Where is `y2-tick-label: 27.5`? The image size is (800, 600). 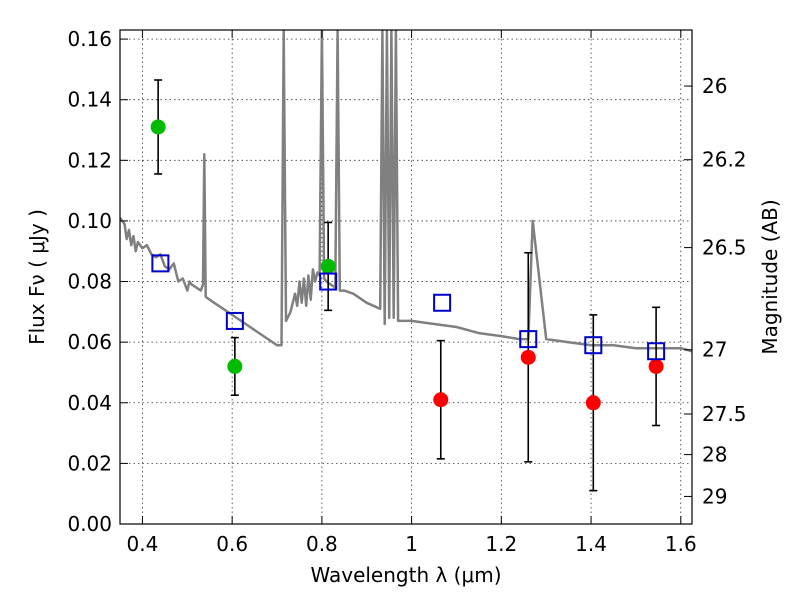 y2-tick-label: 27.5 is located at coordinates (724, 414).